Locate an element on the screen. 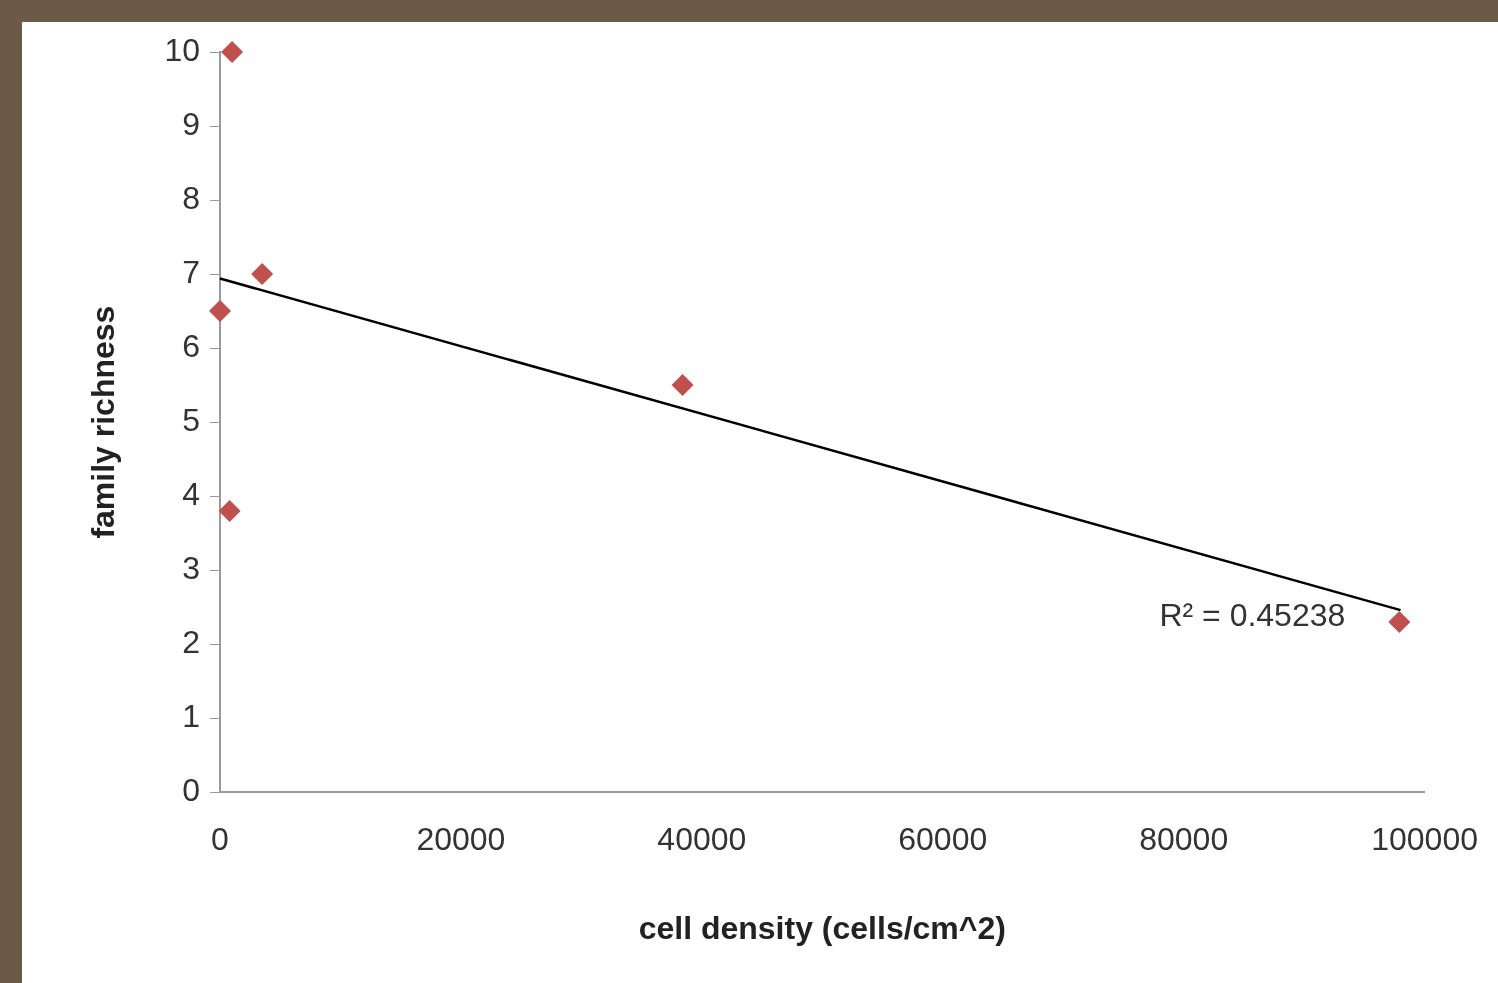 This screenshot has width=1498, height=983. y-tick-label: 7 is located at coordinates (191, 271).